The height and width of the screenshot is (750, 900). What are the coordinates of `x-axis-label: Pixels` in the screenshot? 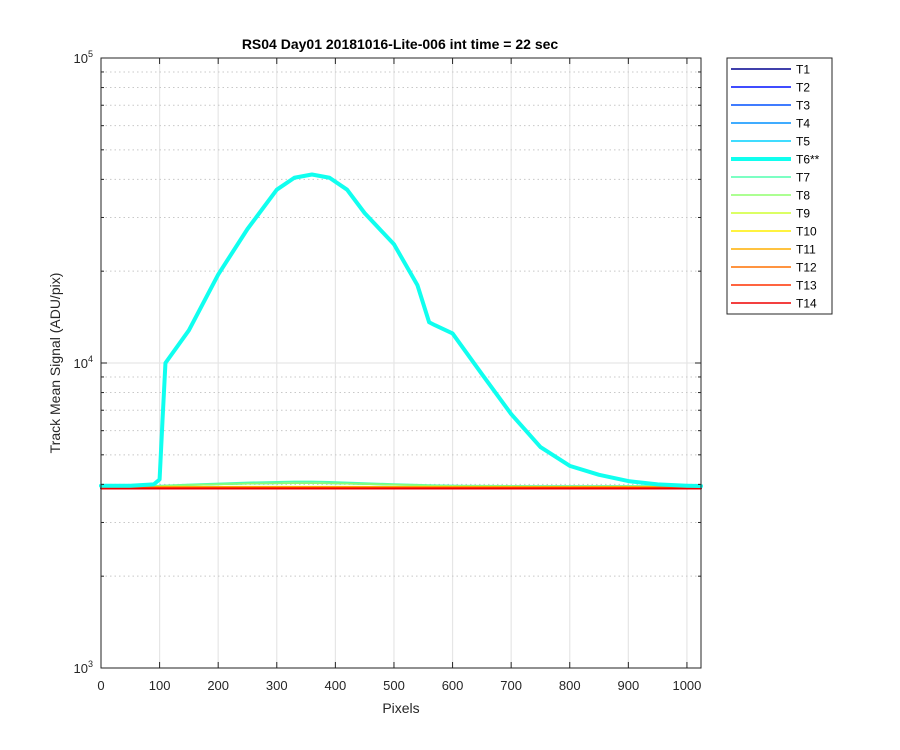 It's located at (400, 708).